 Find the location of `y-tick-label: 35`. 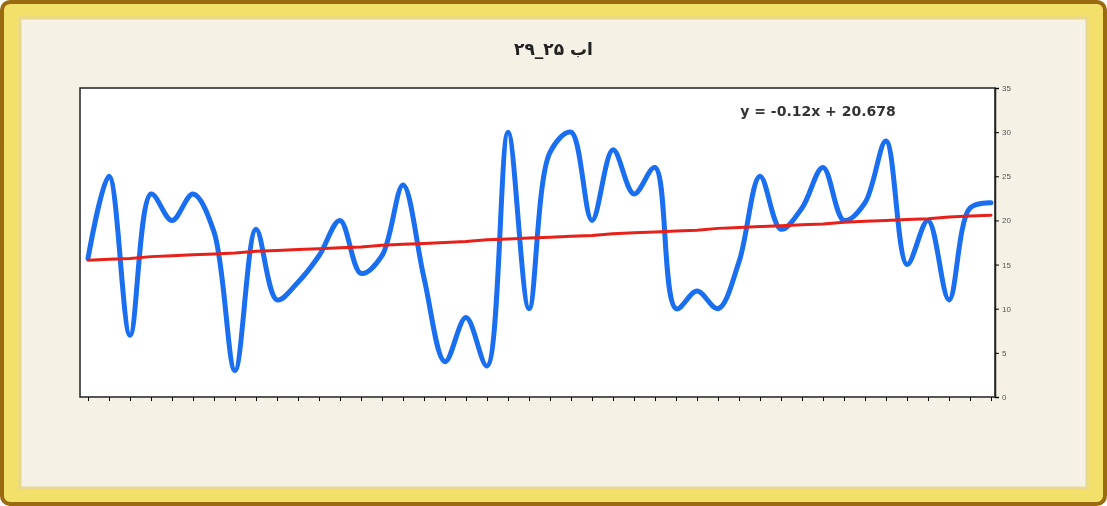

y-tick-label: 35 is located at coordinates (1007, 89).